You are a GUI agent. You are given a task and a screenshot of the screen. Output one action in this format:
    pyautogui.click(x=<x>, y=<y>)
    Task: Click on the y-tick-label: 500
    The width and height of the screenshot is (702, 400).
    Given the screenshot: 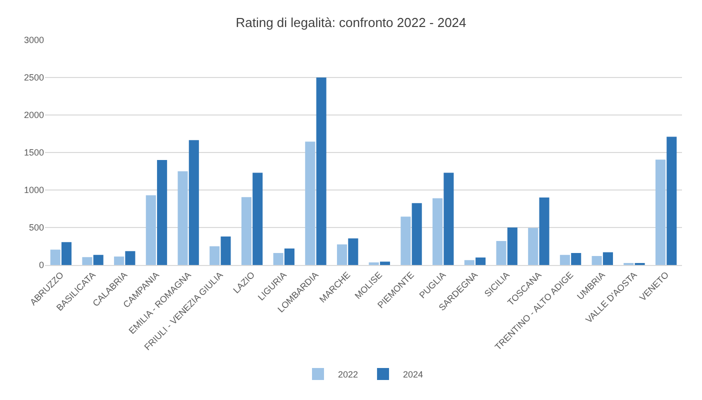 What is the action you would take?
    pyautogui.click(x=36, y=227)
    